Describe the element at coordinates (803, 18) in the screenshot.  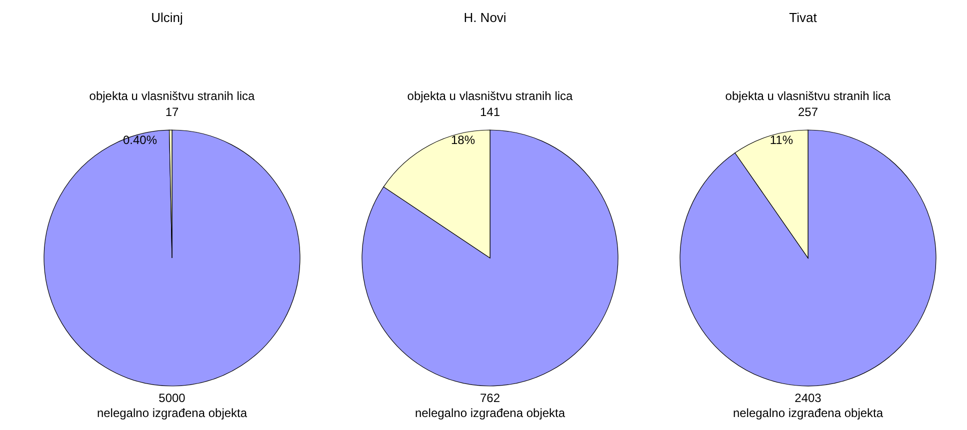
I see `chart-title: Tivat` at that location.